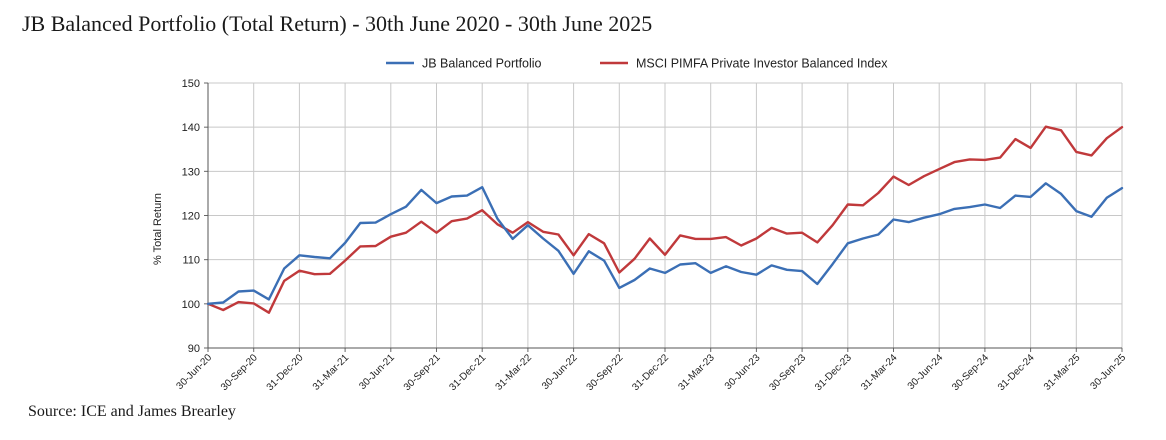 Image resolution: width=1166 pixels, height=440 pixels. Describe the element at coordinates (191, 261) in the screenshot. I see `y-tick-label: 110` at that location.